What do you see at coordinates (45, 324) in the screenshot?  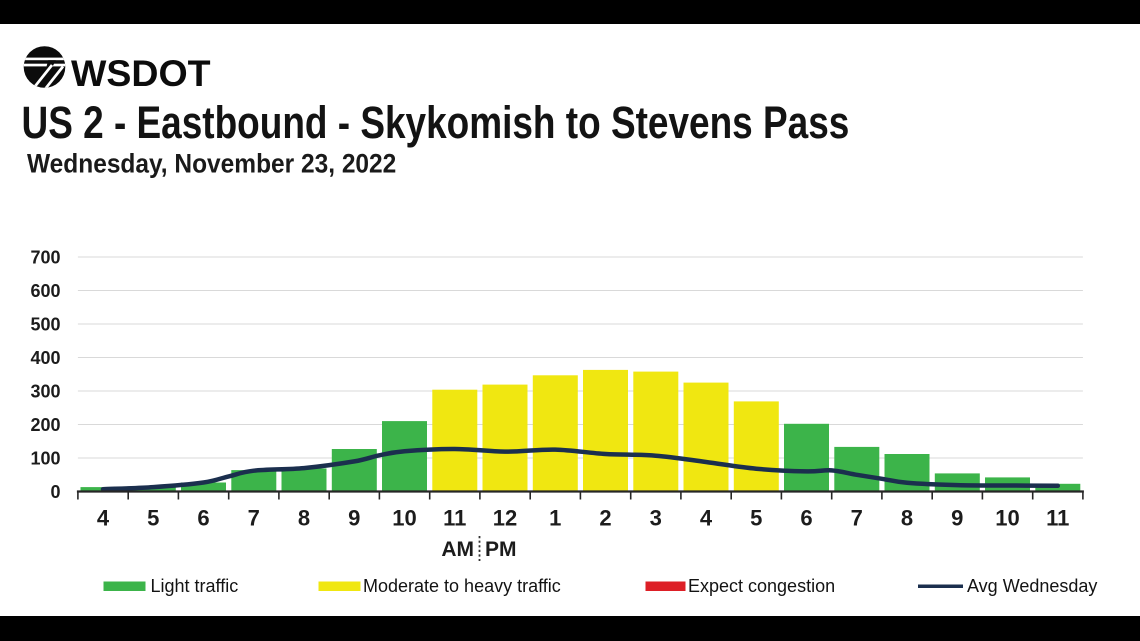 I see `svg-text: 500` at bounding box center [45, 324].